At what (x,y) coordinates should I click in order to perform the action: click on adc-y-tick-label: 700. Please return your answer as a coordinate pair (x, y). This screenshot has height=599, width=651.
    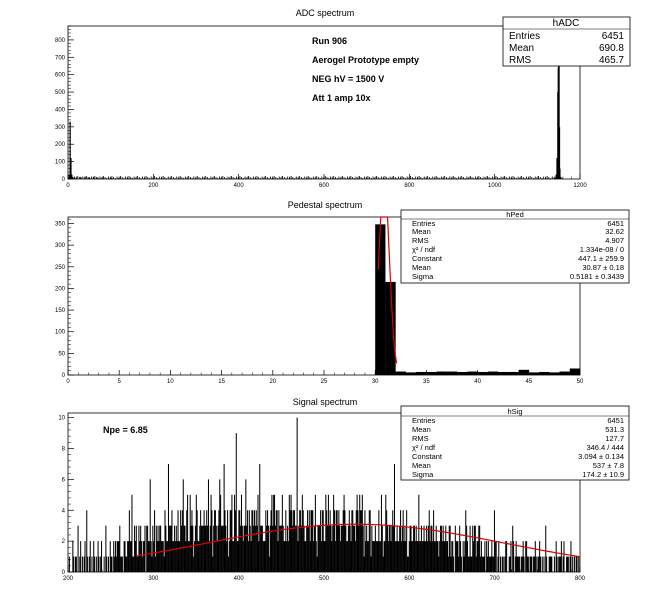
    Looking at the image, I should click on (60, 58).